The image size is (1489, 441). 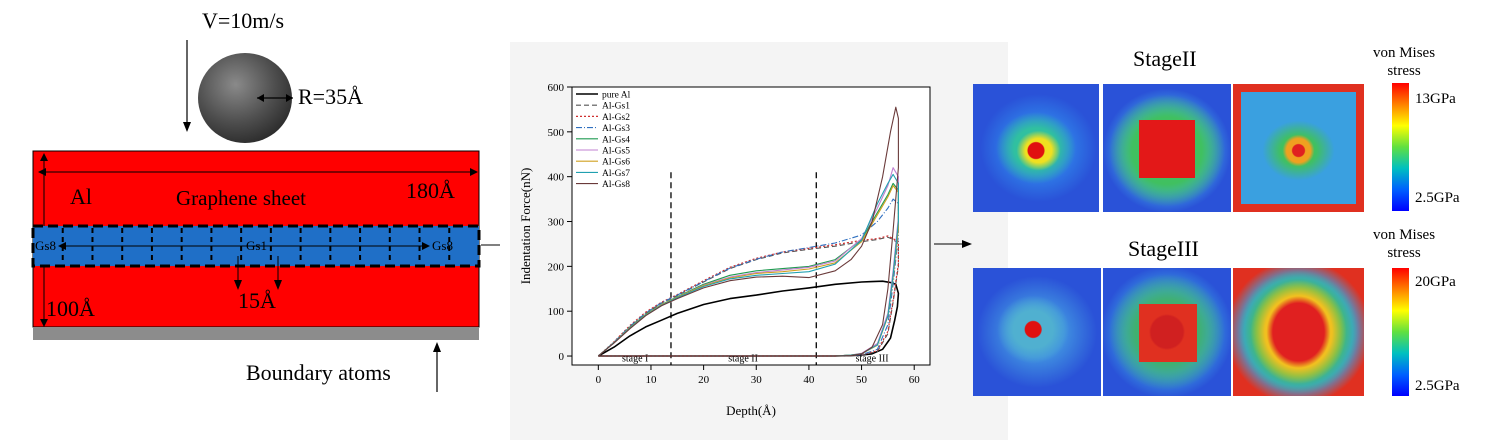 I want to click on legend-entry: Al-Gs2, so click(x=616, y=118).